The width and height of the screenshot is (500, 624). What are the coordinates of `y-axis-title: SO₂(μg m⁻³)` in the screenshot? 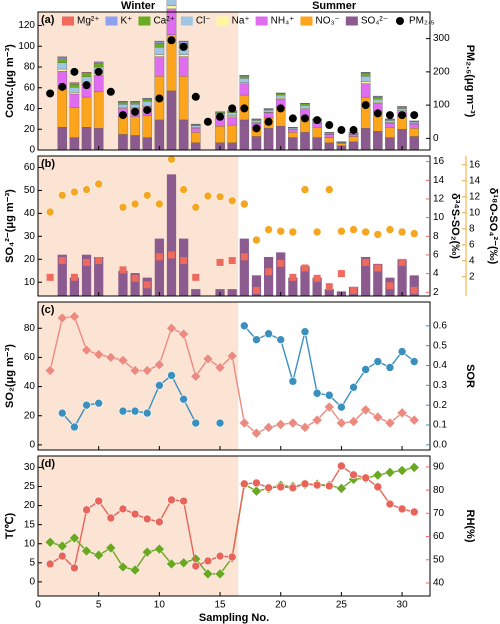 It's located at (10, 376).